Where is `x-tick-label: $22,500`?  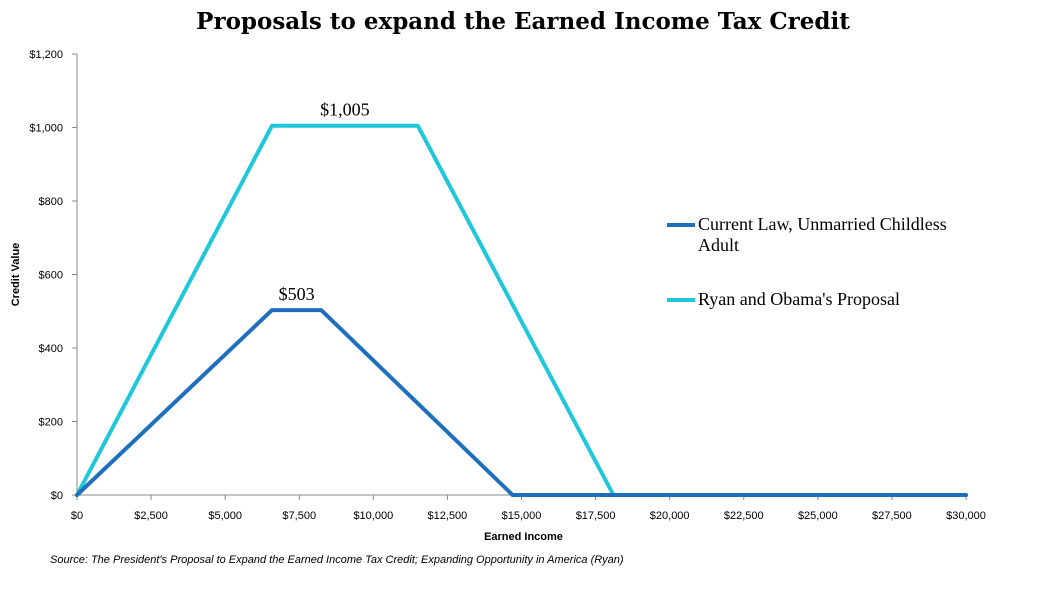 x-tick-label: $22,500 is located at coordinates (744, 516).